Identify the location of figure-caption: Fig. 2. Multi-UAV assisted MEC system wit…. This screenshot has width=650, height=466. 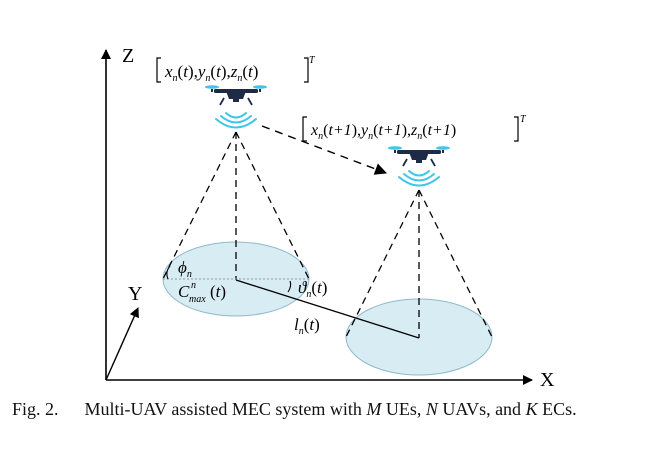
(330, 409).